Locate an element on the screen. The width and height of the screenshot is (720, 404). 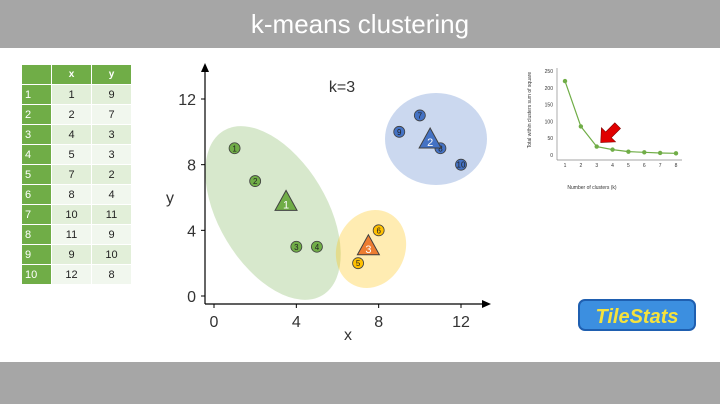
cell-y: 7 is located at coordinates (111, 114).